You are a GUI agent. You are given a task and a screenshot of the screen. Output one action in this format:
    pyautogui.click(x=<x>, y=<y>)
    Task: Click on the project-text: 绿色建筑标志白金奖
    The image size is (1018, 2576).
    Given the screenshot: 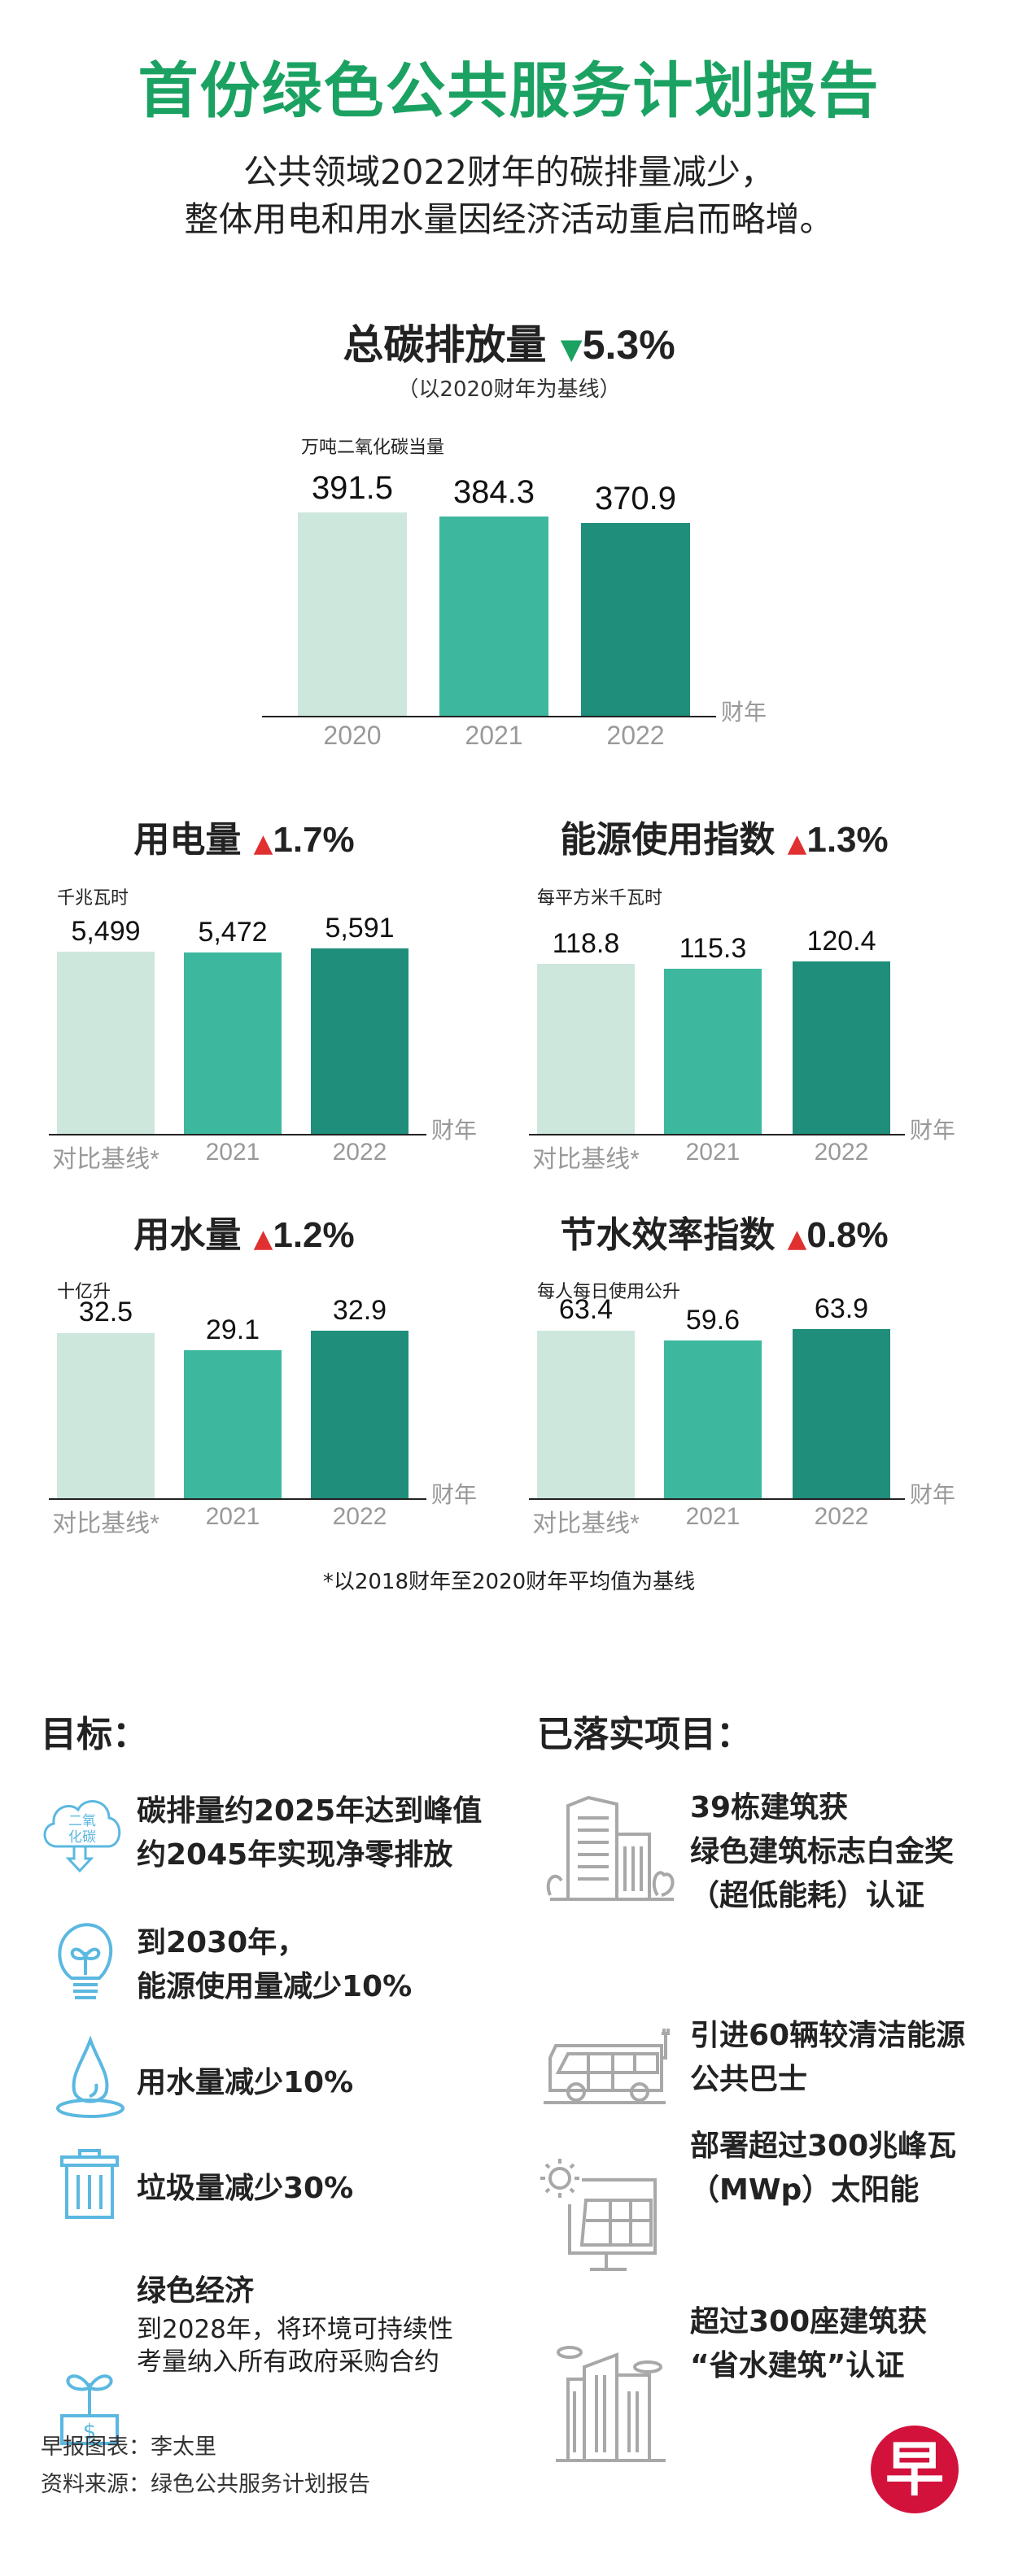 What is the action you would take?
    pyautogui.click(x=822, y=1851)
    